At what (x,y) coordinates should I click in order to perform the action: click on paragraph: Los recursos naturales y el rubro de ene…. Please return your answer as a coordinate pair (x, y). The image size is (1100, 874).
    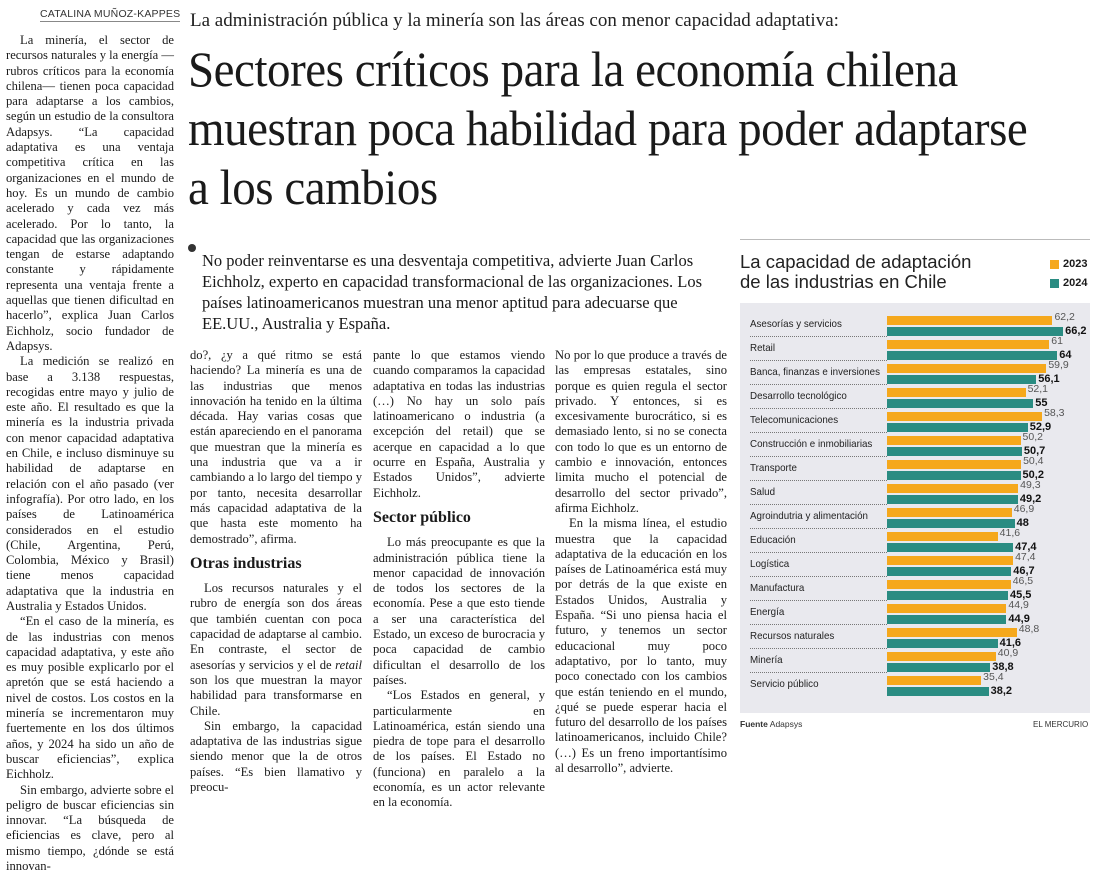
    Looking at the image, I should click on (276, 650).